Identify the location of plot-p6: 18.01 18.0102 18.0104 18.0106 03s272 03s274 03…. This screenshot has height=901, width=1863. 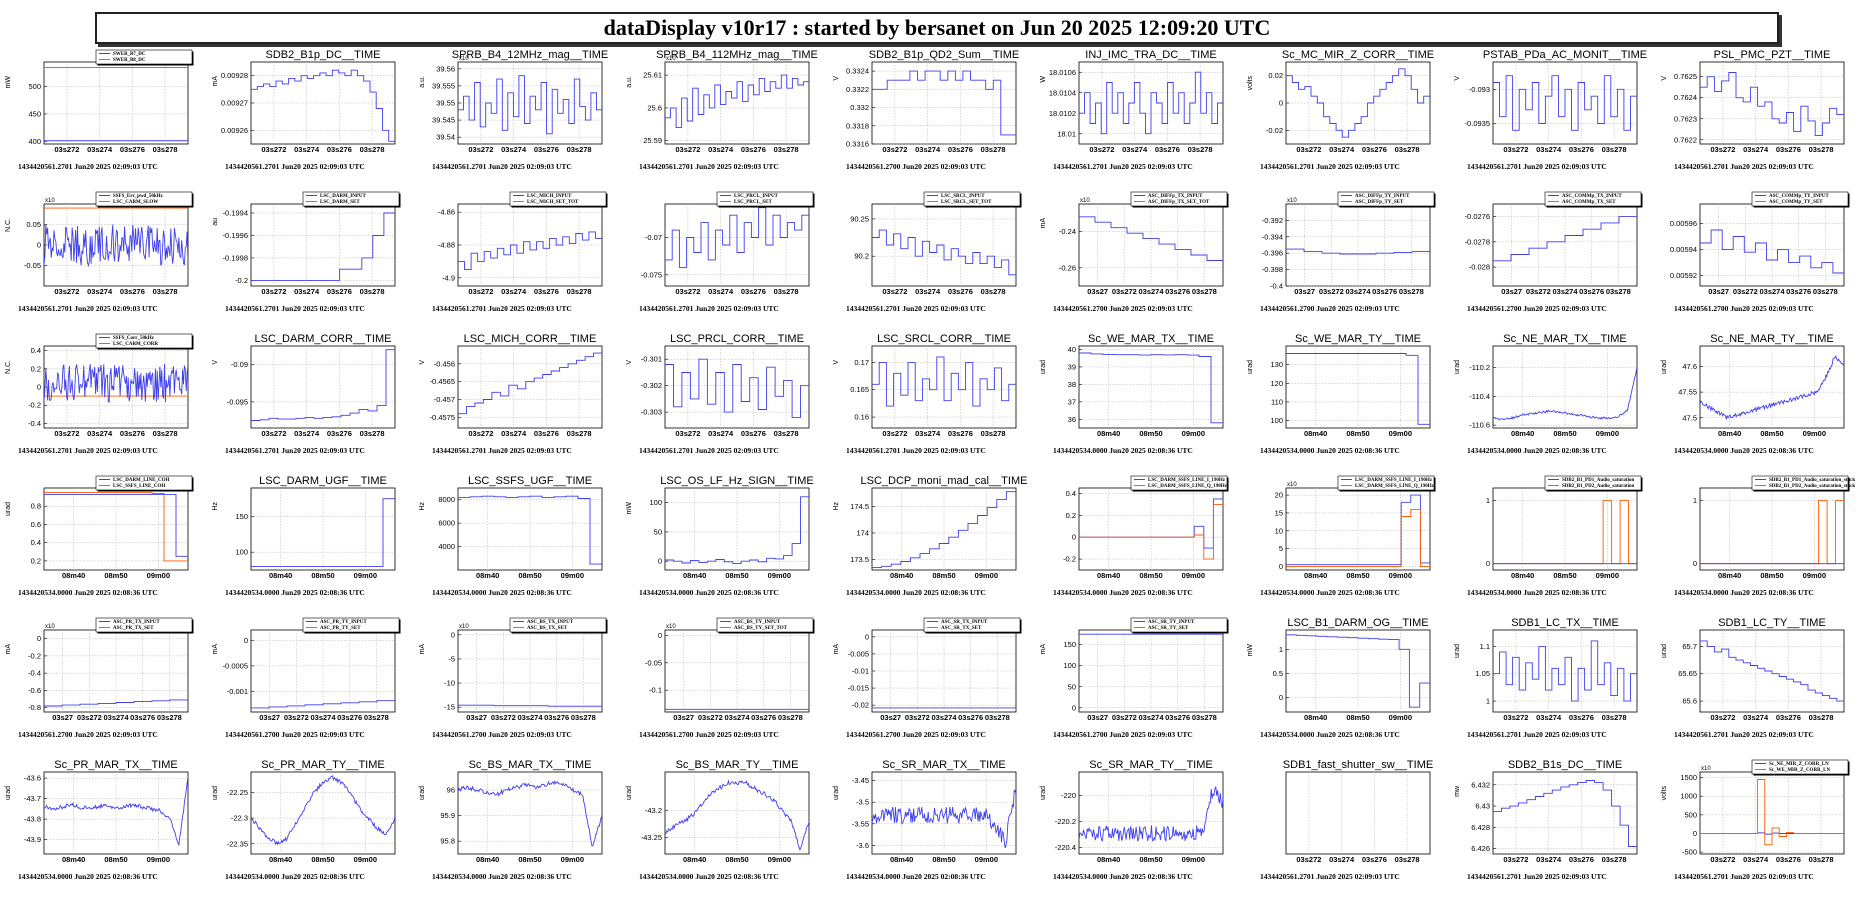
(1138, 119).